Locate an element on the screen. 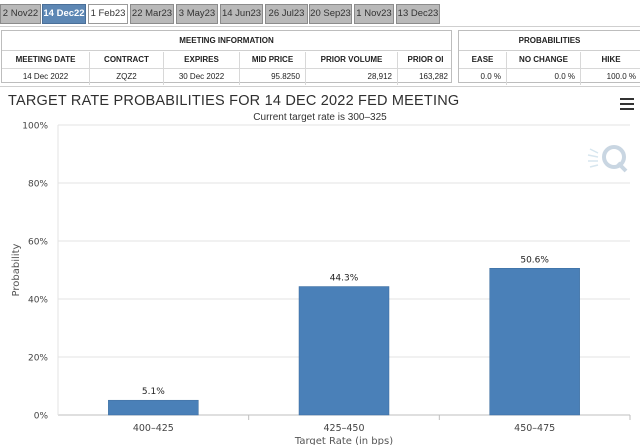 Image resolution: width=640 pixels, height=445 pixels. tab-1-nov23: 1 Nov23 is located at coordinates (374, 14).